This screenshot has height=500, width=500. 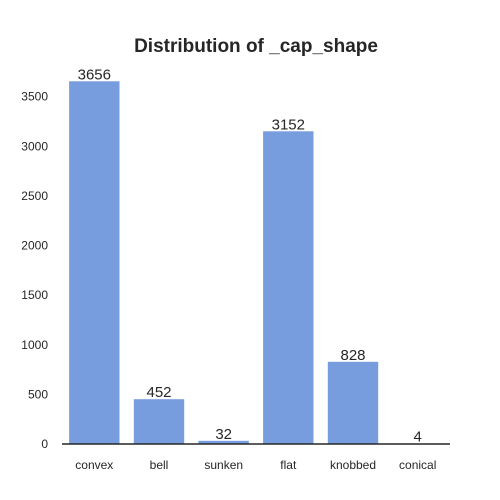 What do you see at coordinates (223, 465) in the screenshot?
I see `x-tick-label-sunken: sunken` at bounding box center [223, 465].